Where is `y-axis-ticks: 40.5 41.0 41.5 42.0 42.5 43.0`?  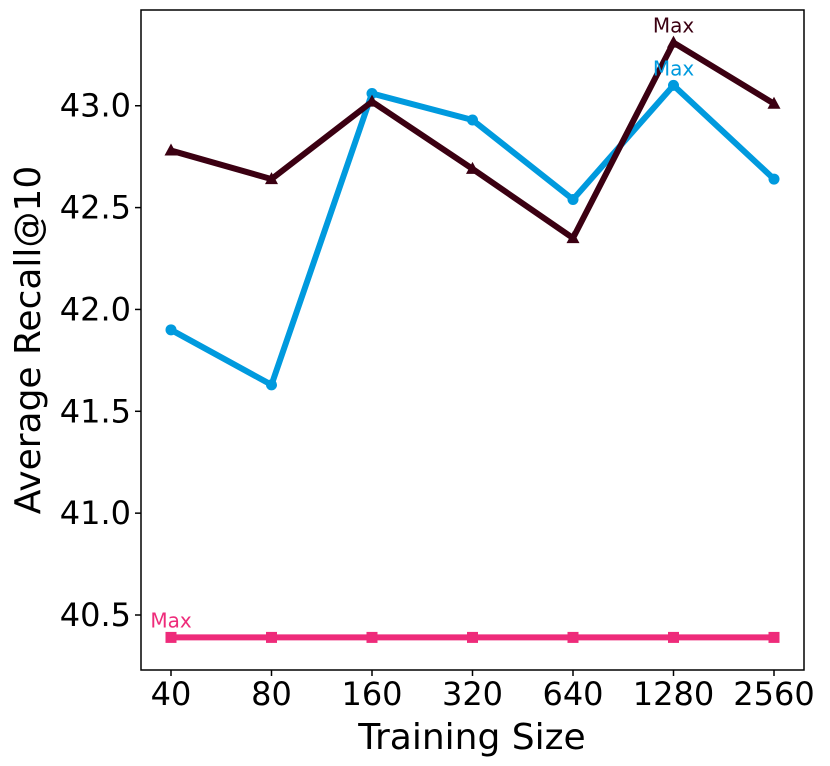
y-axis-ticks: 40.5 41.0 41.5 42.0 42.5 43.0 is located at coordinates (100, 360).